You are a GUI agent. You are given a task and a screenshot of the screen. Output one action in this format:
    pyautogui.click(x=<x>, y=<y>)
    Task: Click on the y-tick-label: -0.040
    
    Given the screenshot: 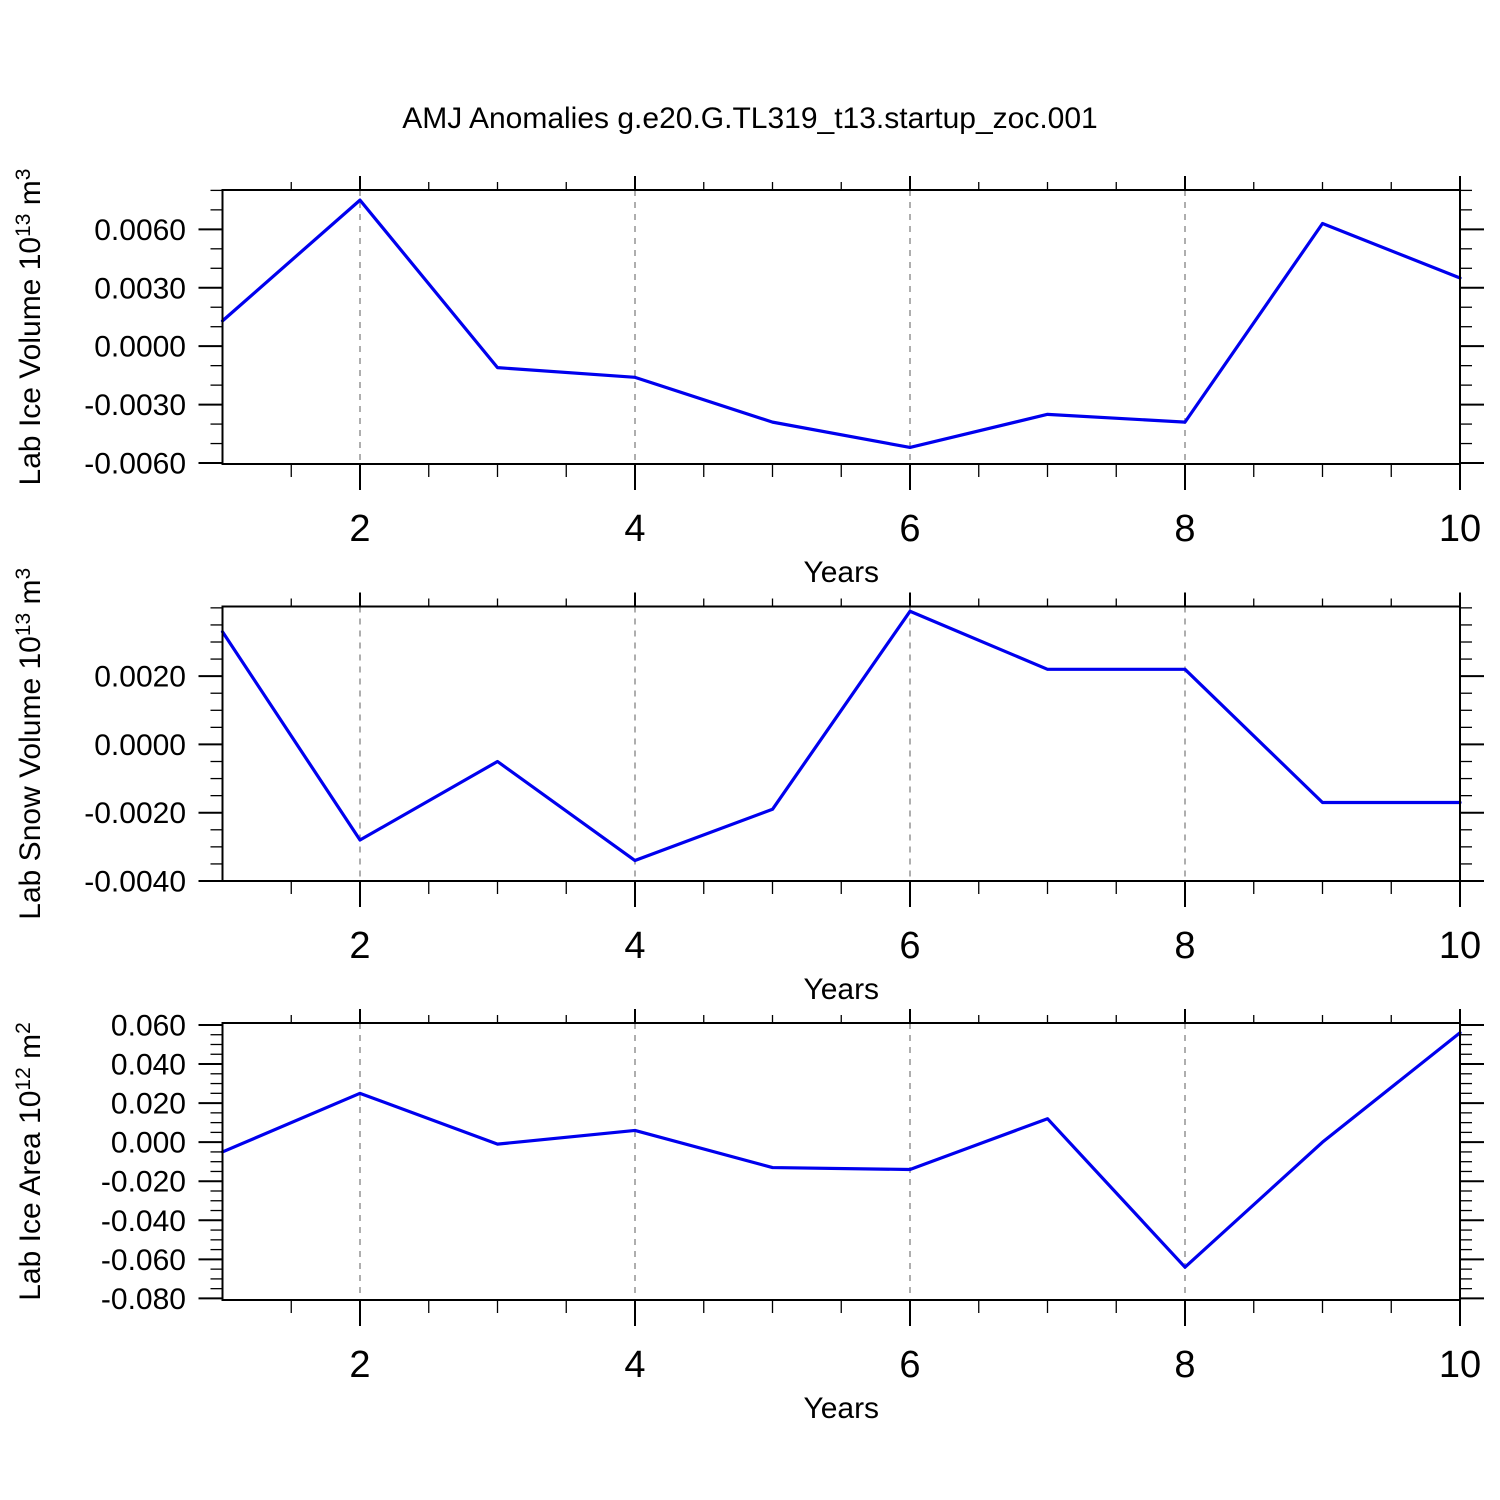 What is the action you would take?
    pyautogui.click(x=143, y=1221)
    